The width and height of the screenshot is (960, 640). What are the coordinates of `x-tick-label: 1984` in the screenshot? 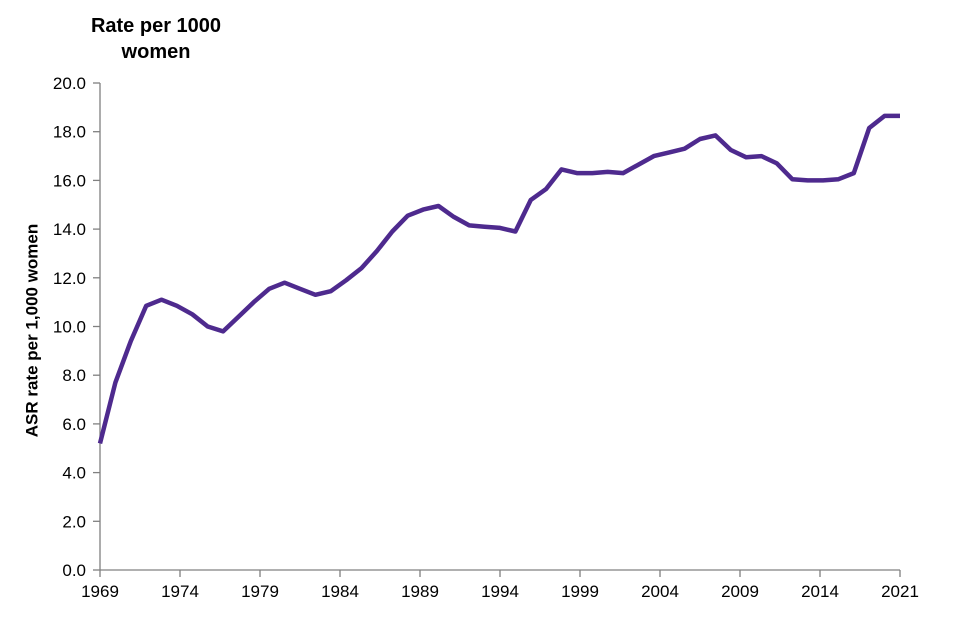 It's located at (340, 591).